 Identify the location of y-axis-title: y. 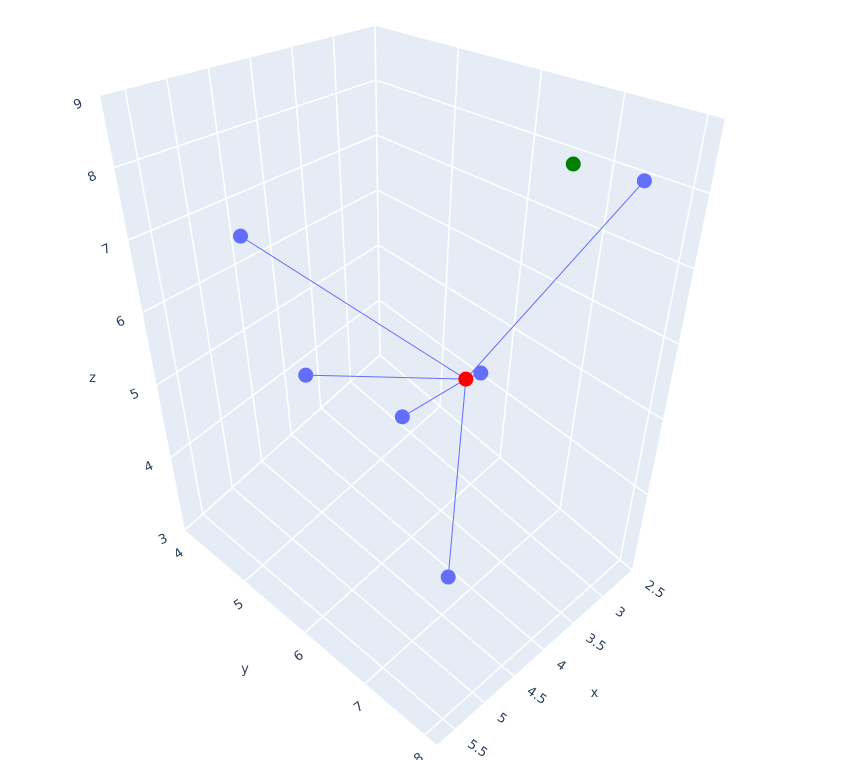
(245, 669).